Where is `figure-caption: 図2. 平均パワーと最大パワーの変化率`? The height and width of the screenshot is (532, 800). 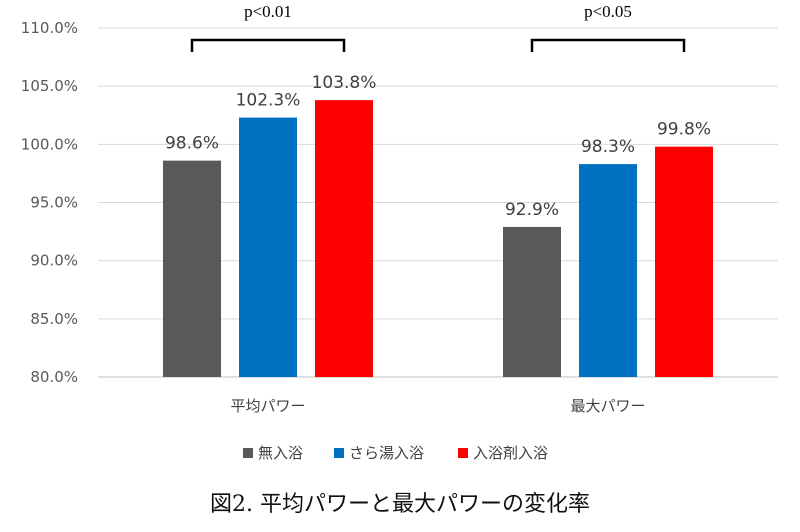 figure-caption: 図2. 平均パワーと最大パワーの変化率 is located at coordinates (400, 504).